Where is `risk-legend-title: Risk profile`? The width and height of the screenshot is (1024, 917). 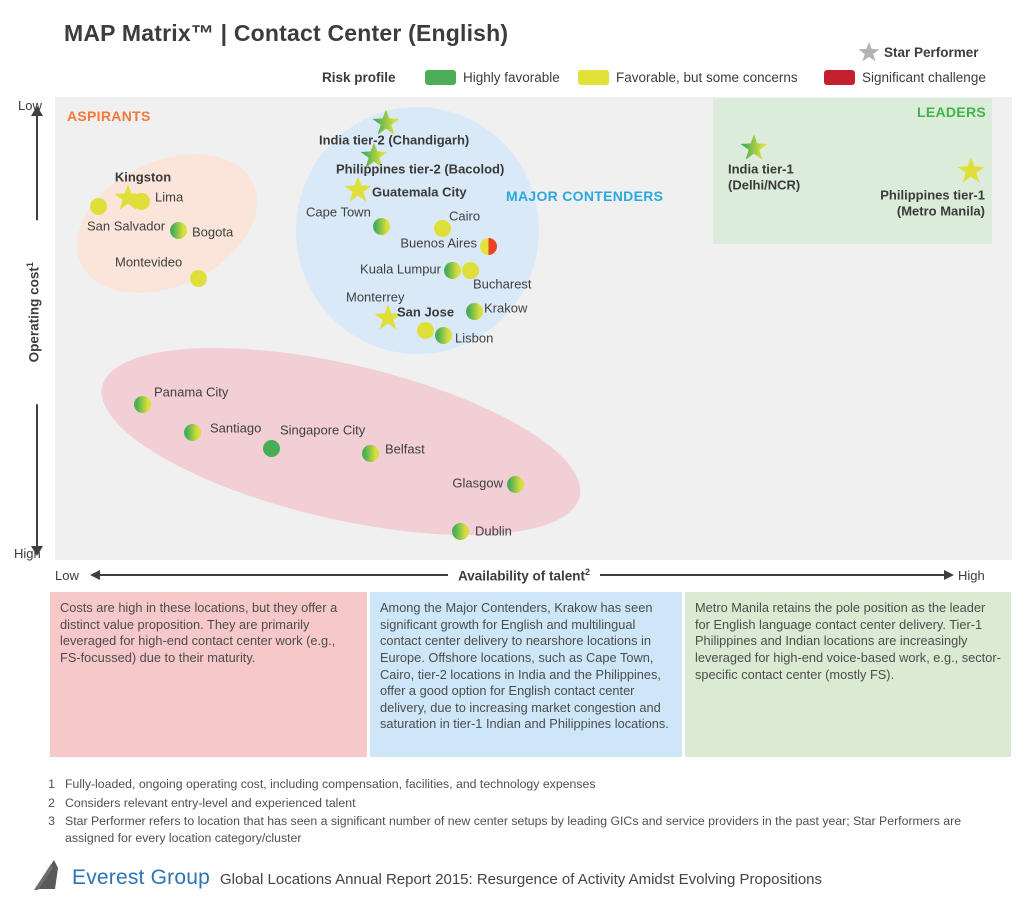
risk-legend-title: Risk profile is located at coordinates (359, 77).